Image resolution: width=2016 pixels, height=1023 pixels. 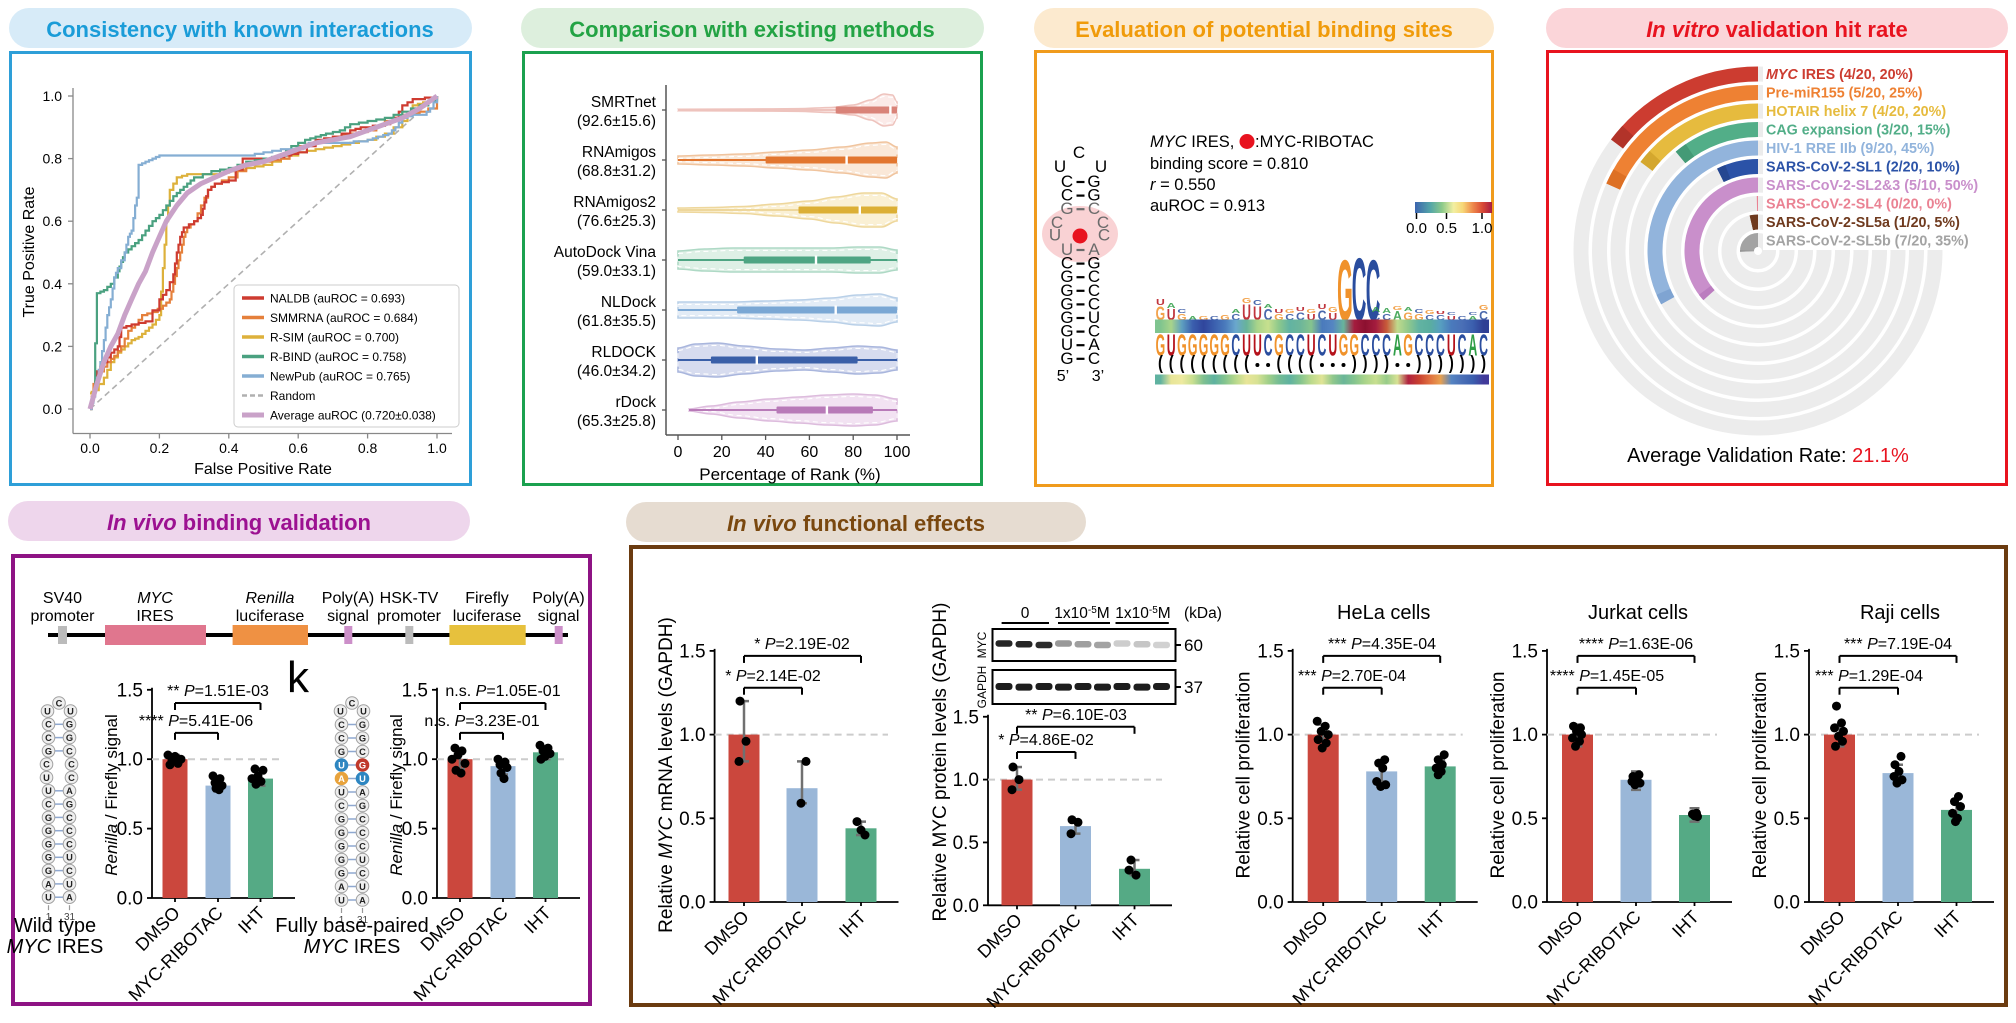 I want to click on svg-text: False Positive Rate, so click(x=263, y=469).